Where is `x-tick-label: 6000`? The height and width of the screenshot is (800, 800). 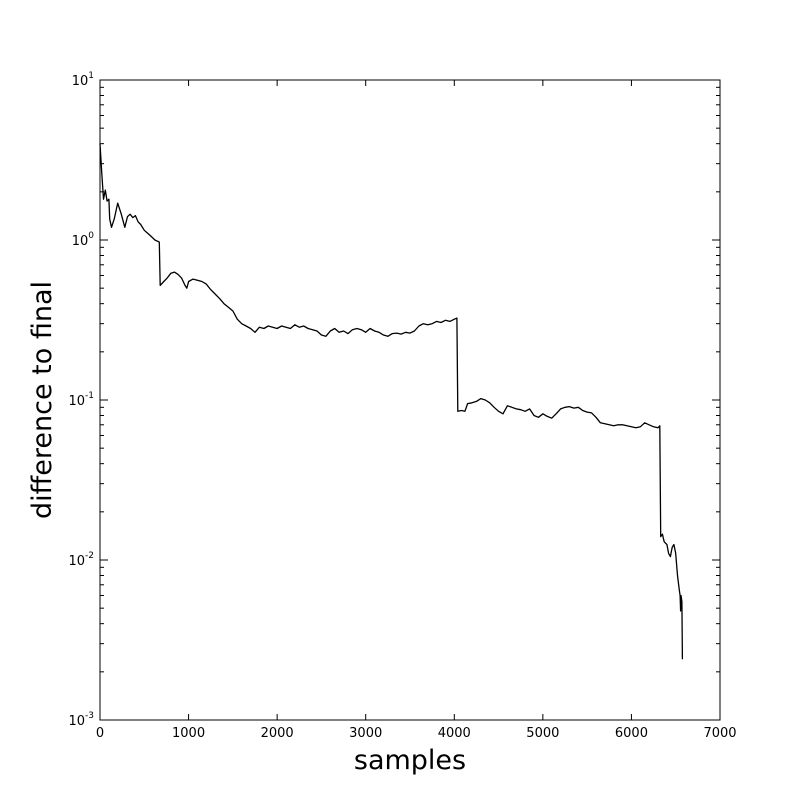 x-tick-label: 6000 is located at coordinates (631, 733).